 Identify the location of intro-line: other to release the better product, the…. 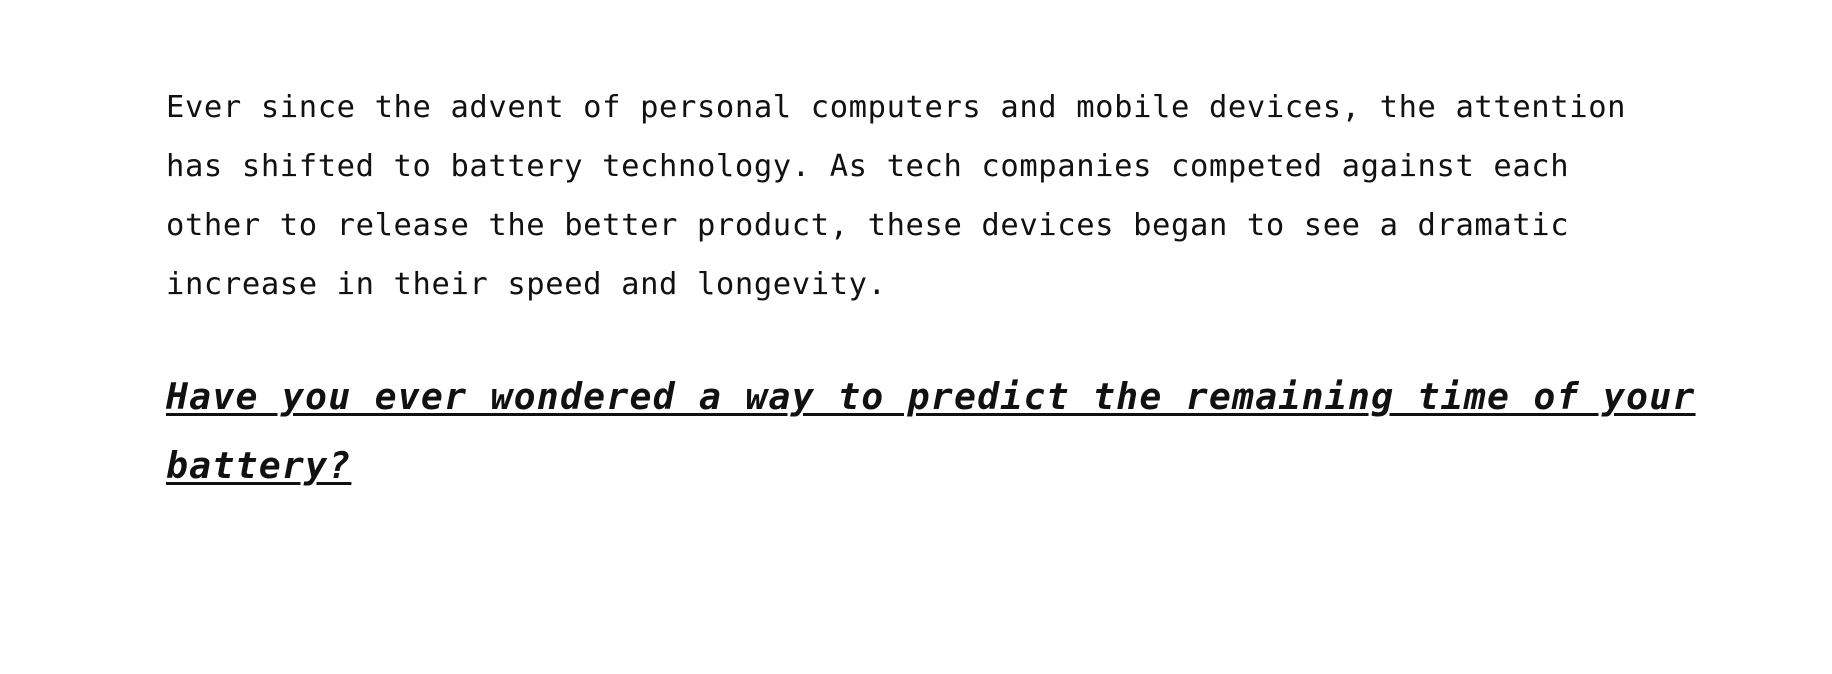
(868, 225).